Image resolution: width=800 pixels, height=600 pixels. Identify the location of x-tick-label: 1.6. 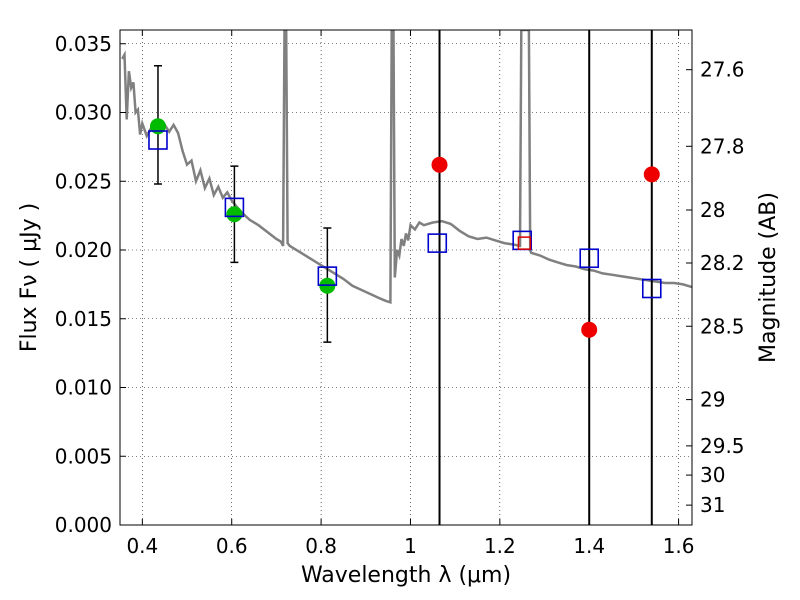
(679, 546).